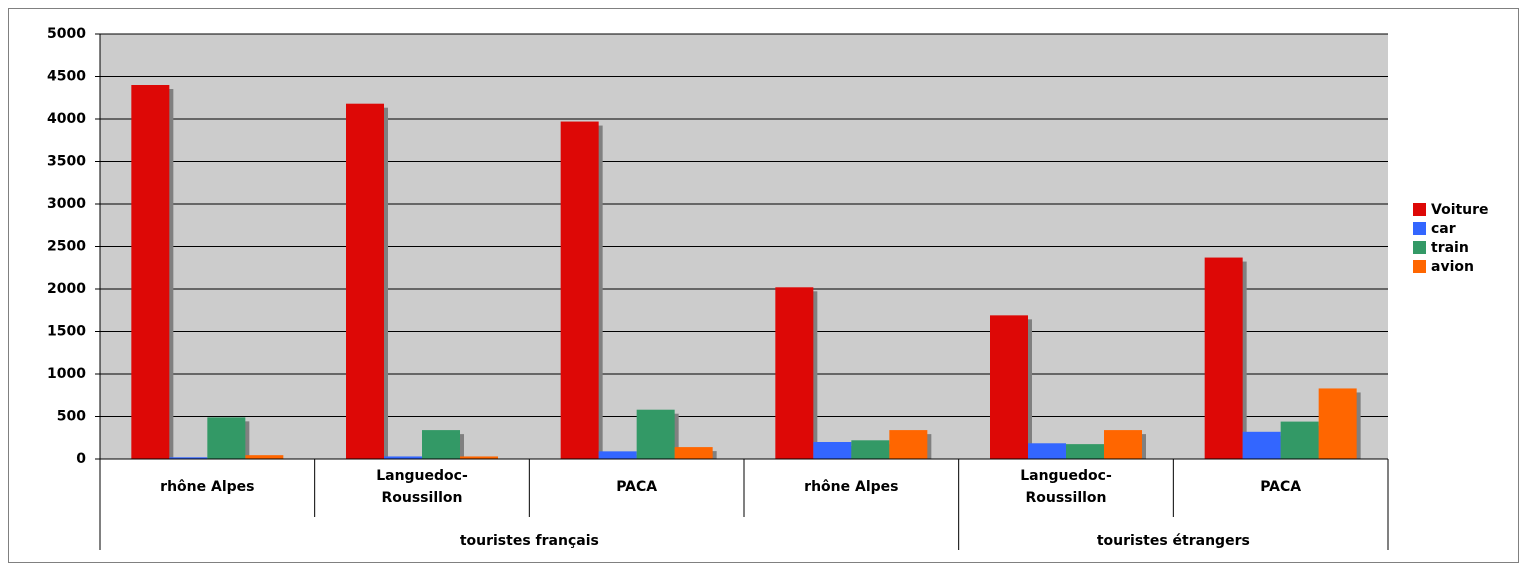 The image size is (1526, 564). What do you see at coordinates (66, 34) in the screenshot?
I see `y-tick-label: 5000` at bounding box center [66, 34].